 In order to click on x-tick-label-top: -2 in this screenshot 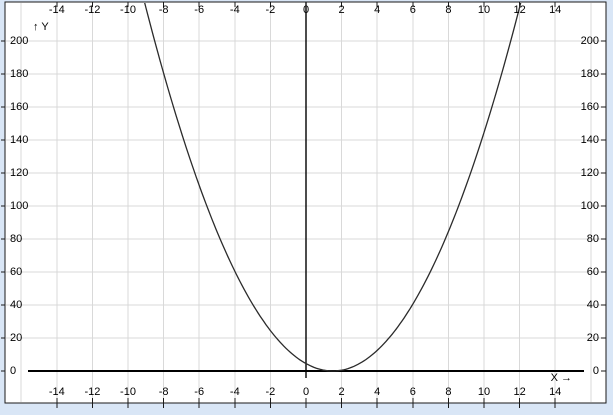, I will do `click(271, 10)`.